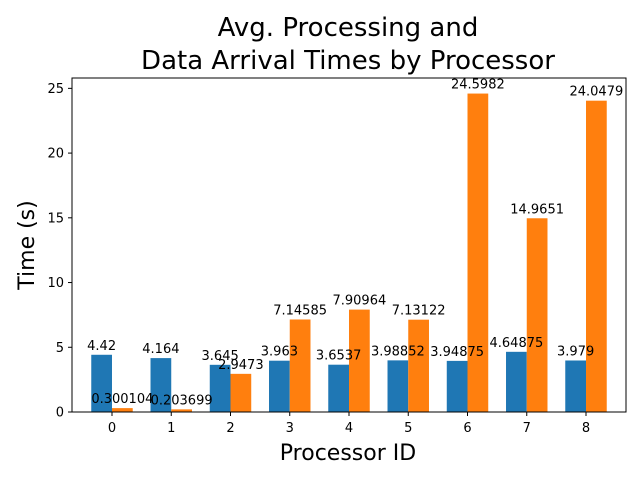 The width and height of the screenshot is (640, 480). What do you see at coordinates (290, 428) in the screenshot?
I see `x-tick-label-3: 3` at bounding box center [290, 428].